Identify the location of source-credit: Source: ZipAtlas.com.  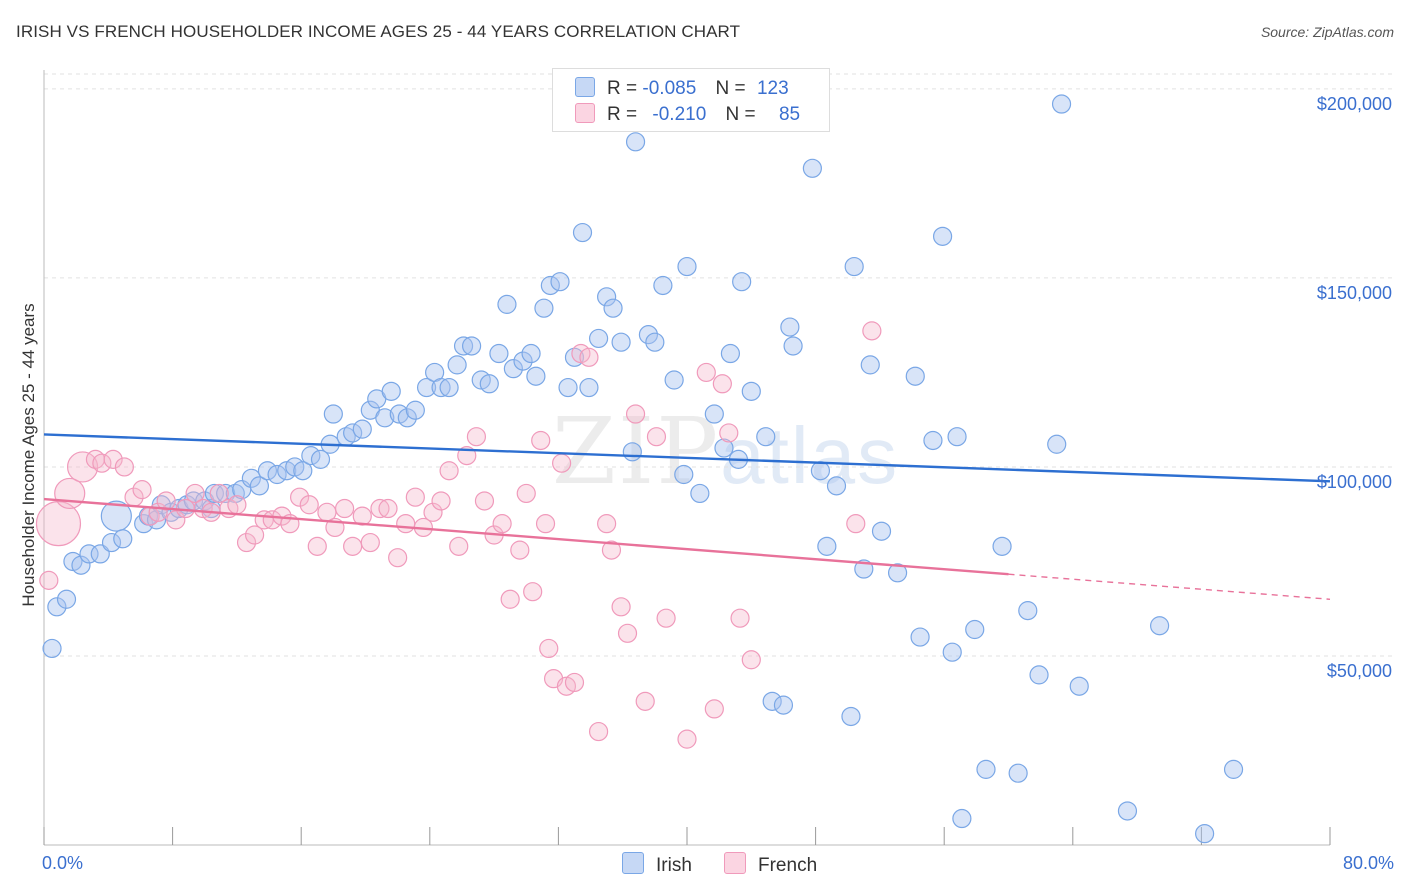
(1327, 32).